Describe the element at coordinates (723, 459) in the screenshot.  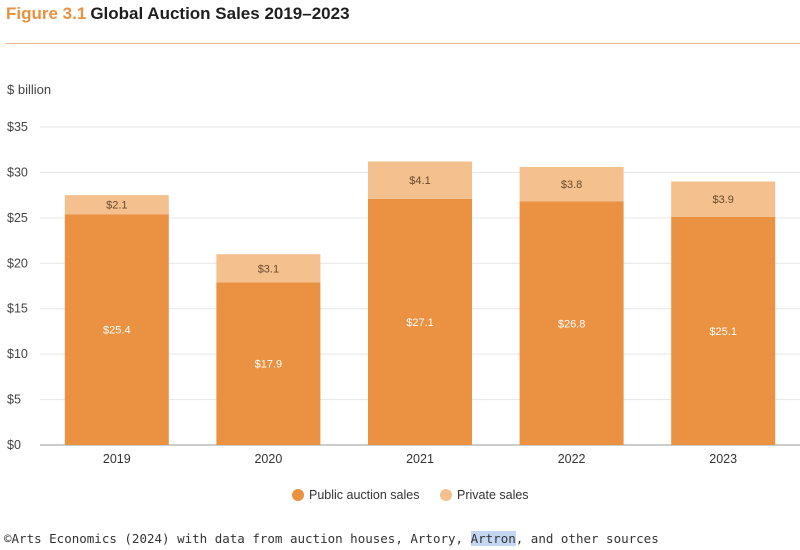
I see `x-tick-label: 2023` at that location.